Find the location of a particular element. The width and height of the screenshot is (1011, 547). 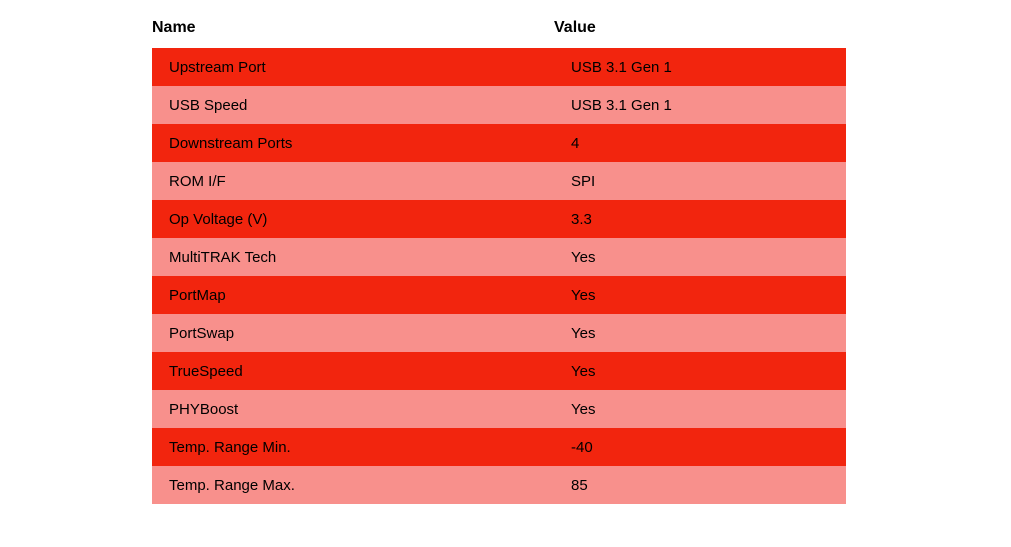

spec-name-cell: MultiTRAK Tech is located at coordinates (223, 257).